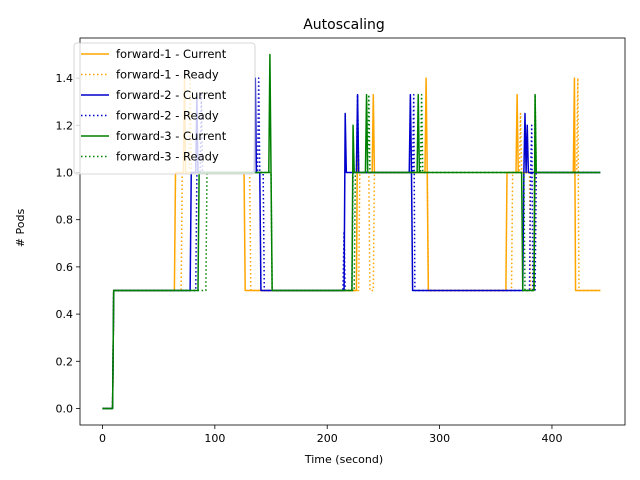 The width and height of the screenshot is (640, 480). What do you see at coordinates (65, 125) in the screenshot?
I see `y-tick-label: 1.2` at bounding box center [65, 125].